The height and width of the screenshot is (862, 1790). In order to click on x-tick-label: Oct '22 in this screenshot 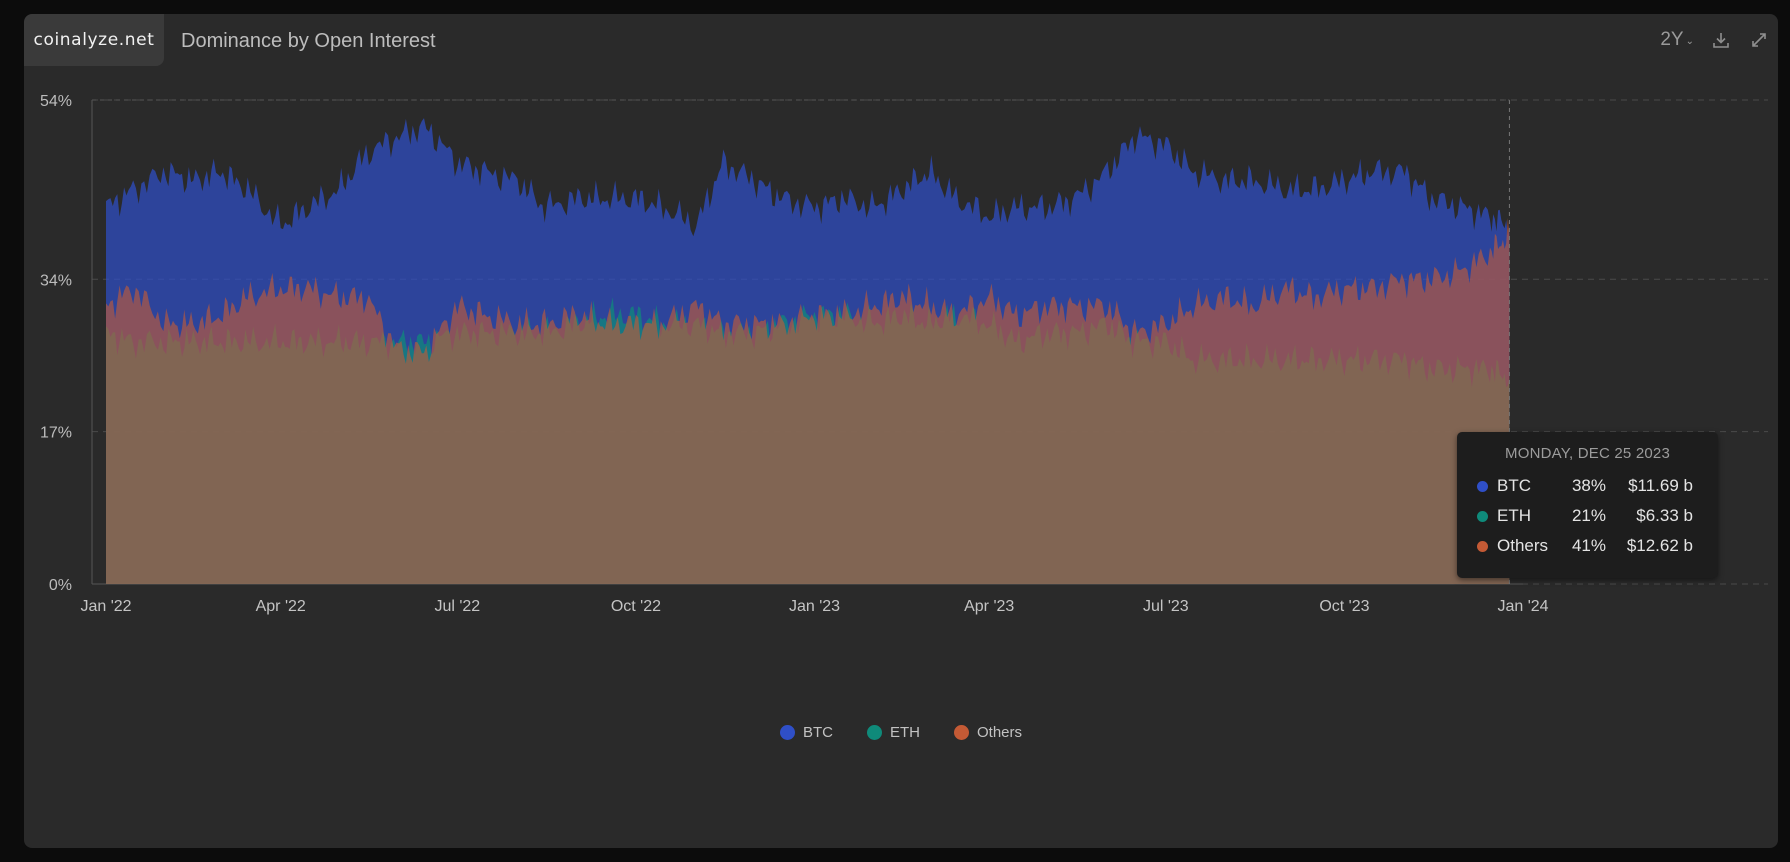, I will do `click(636, 606)`.